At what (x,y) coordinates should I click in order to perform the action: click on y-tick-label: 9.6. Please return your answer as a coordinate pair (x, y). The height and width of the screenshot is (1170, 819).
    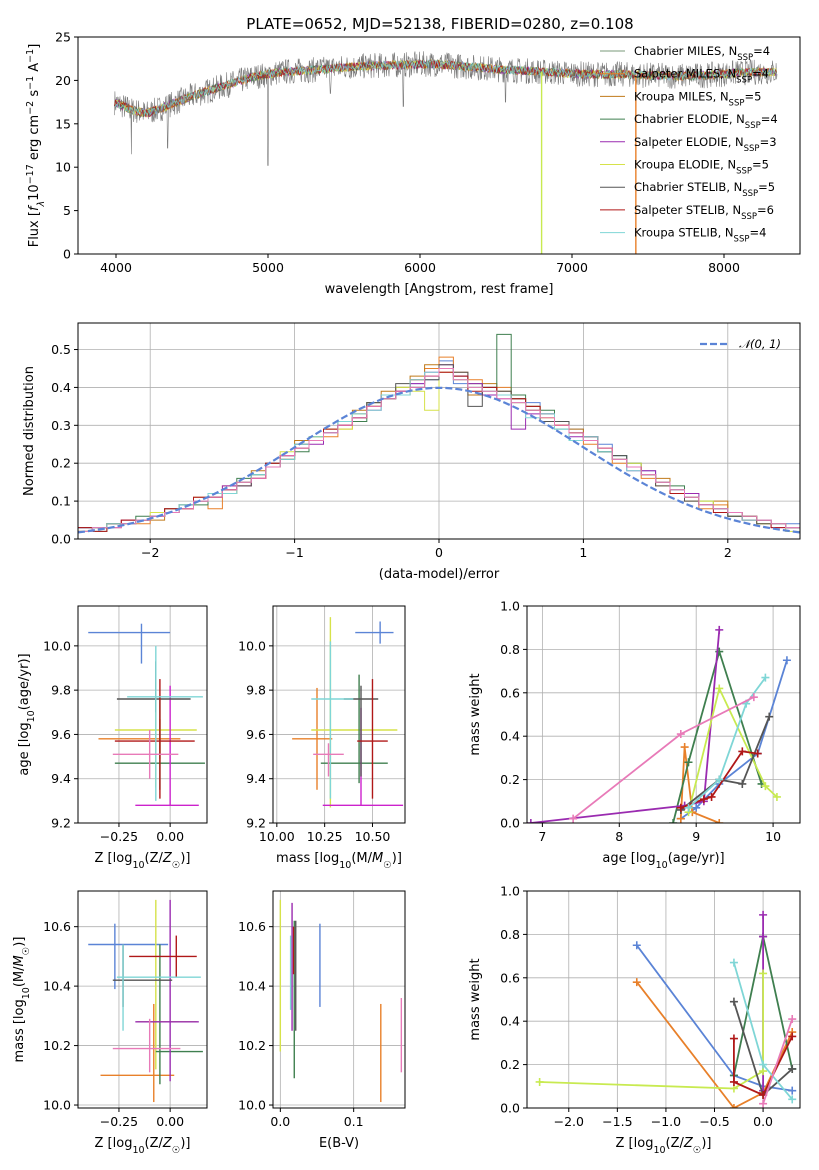
    Looking at the image, I should click on (256, 734).